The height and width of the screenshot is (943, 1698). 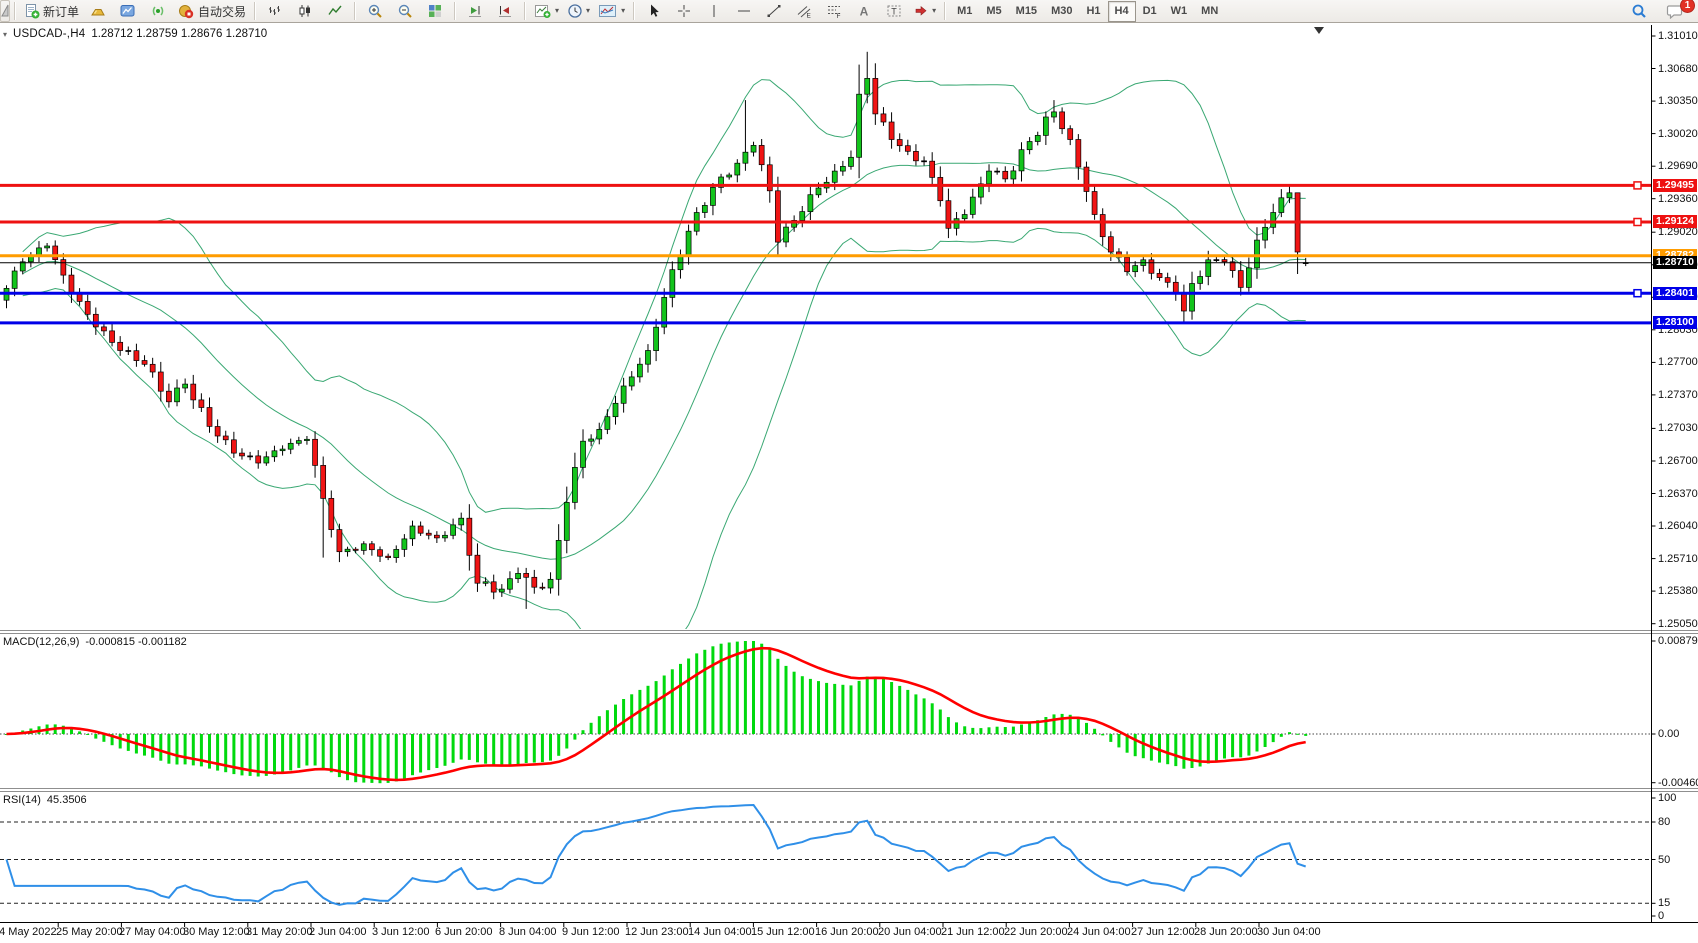 I want to click on new-order-button: 新订单, so click(x=51, y=11).